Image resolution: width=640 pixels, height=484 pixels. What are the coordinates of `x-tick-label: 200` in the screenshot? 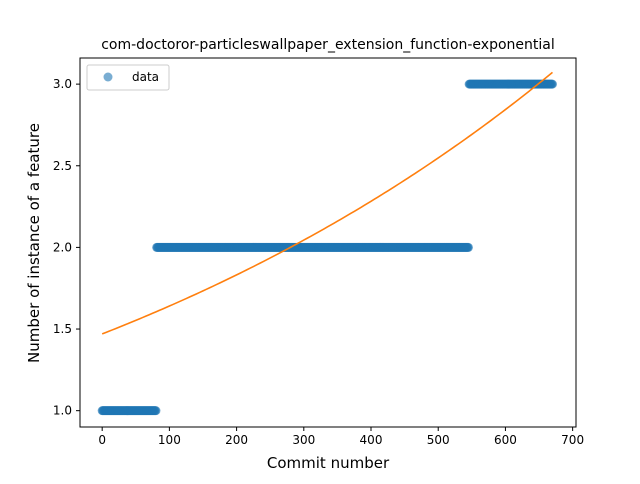 It's located at (236, 440).